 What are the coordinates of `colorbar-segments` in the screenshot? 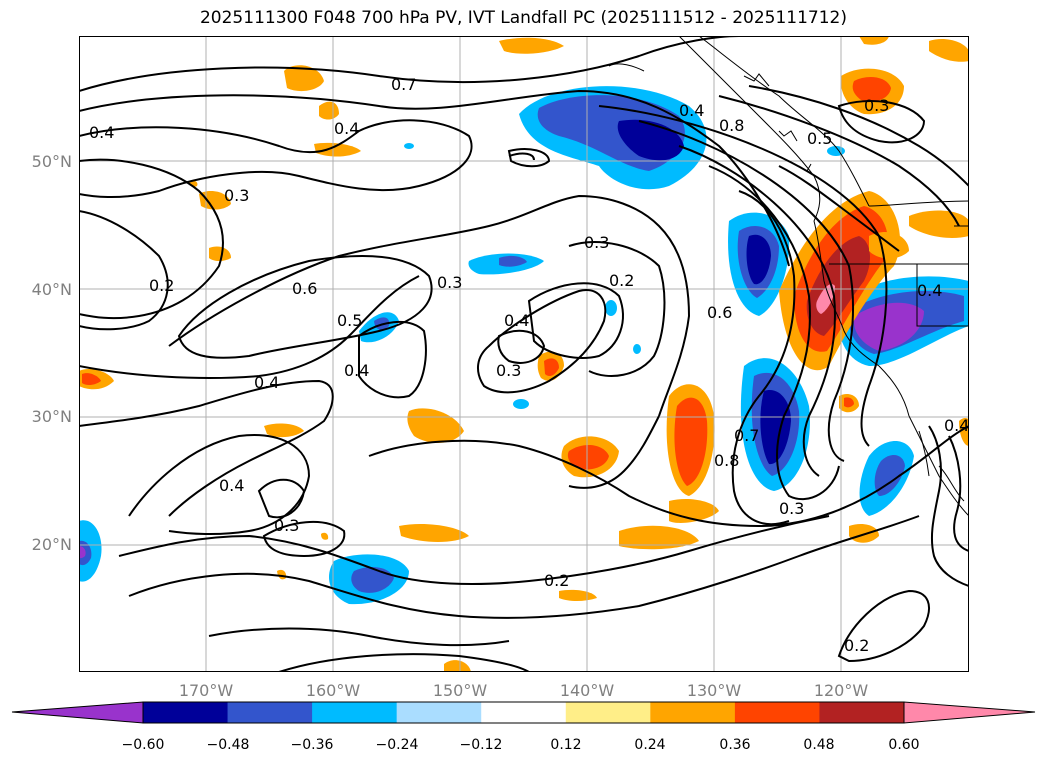 It's located at (523, 712).